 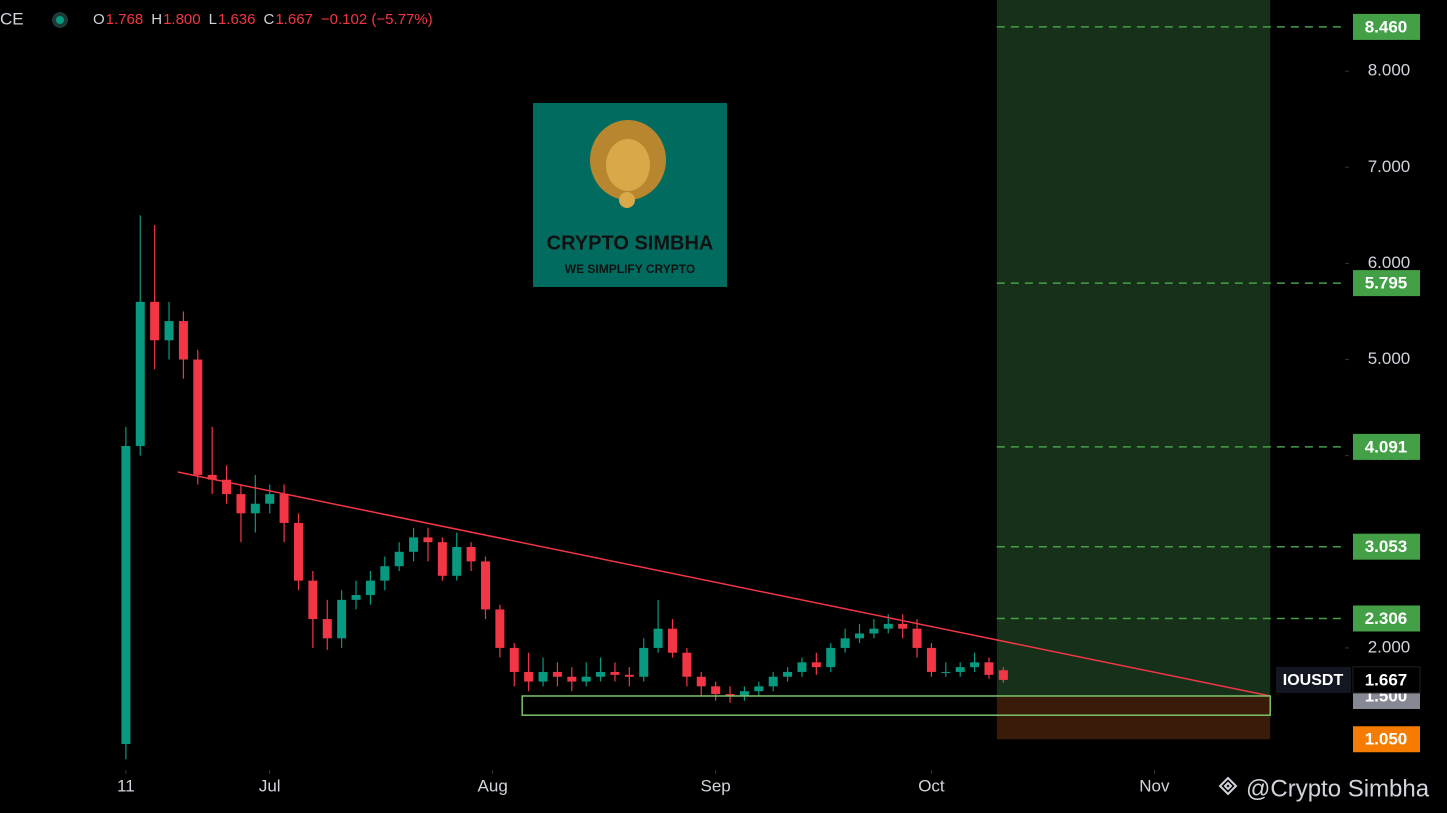 What do you see at coordinates (1389, 646) in the screenshot?
I see `y-tick-label: 2.000` at bounding box center [1389, 646].